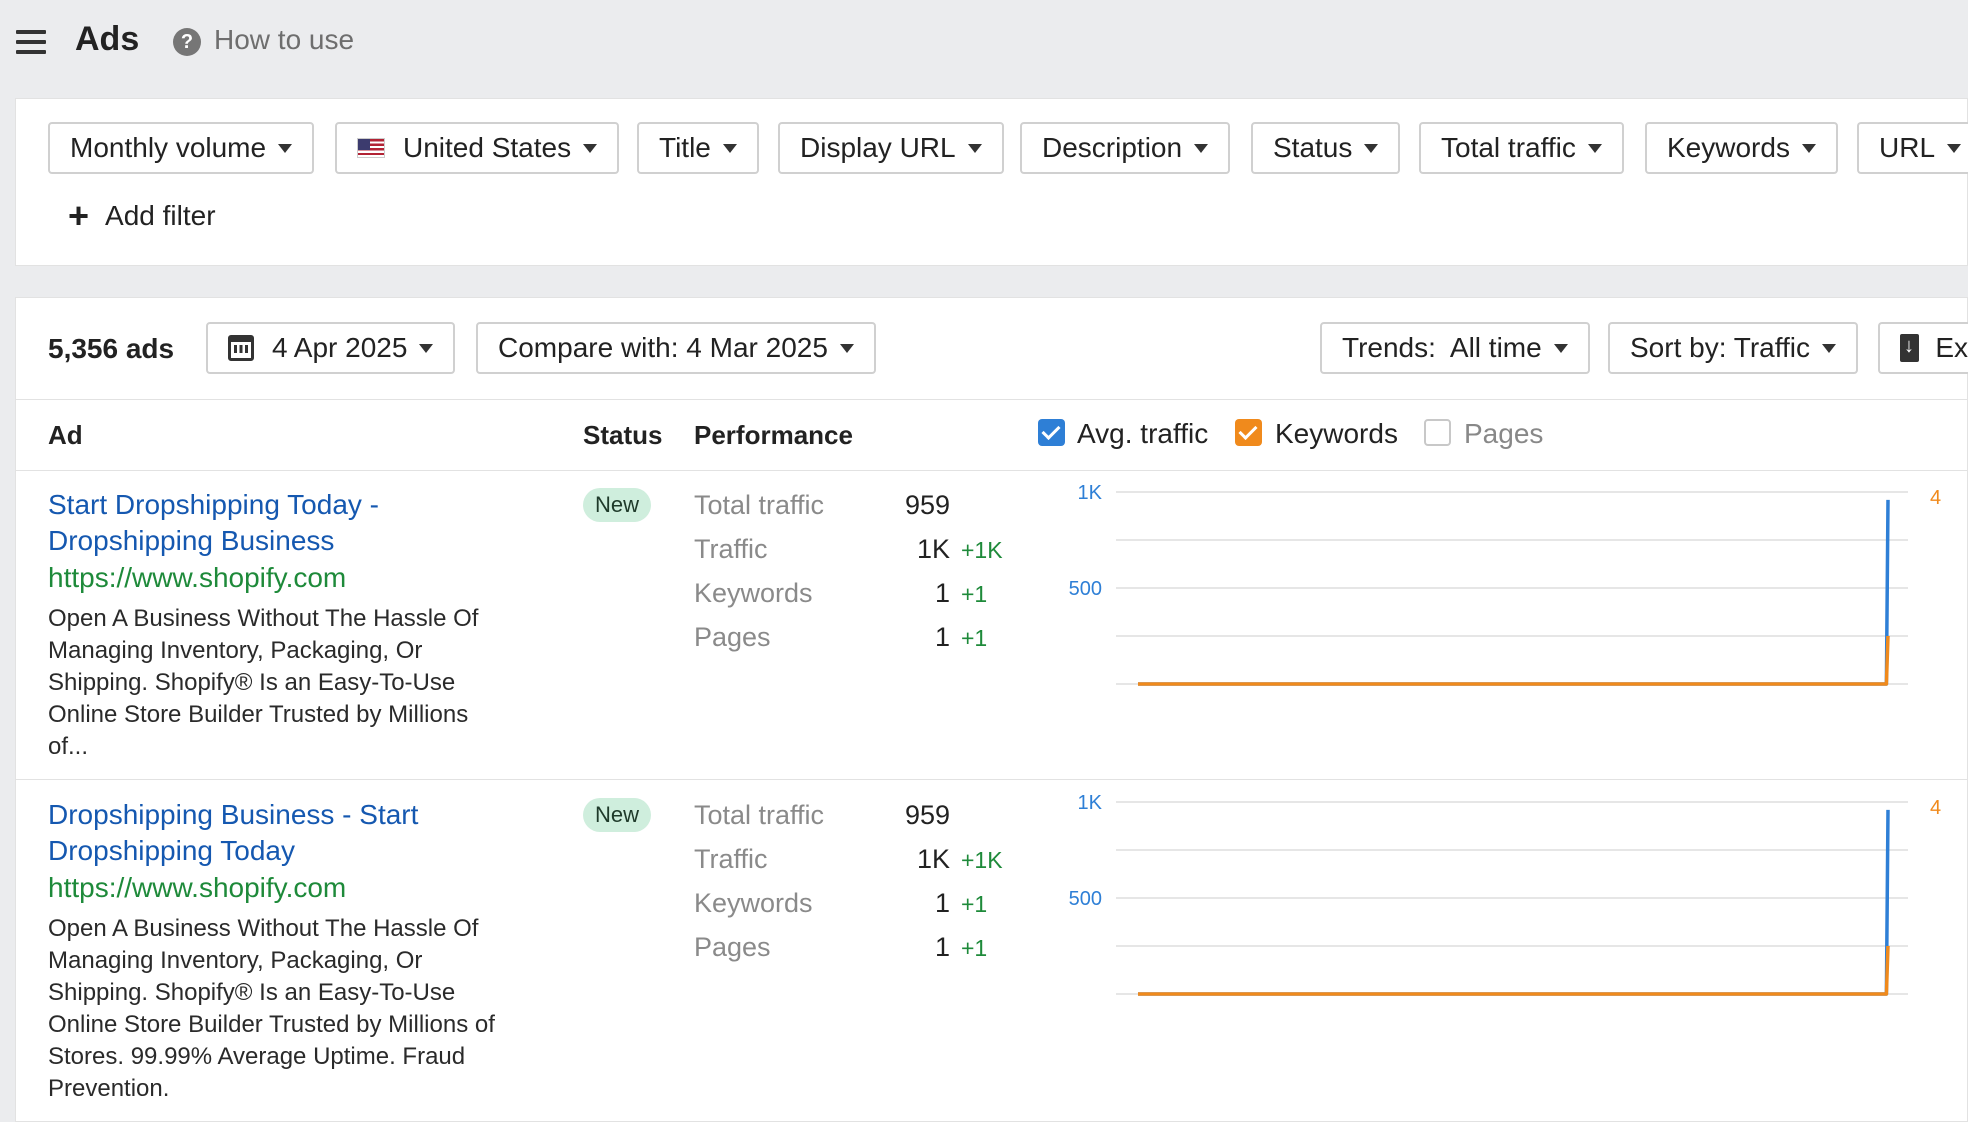 The height and width of the screenshot is (1122, 1968). What do you see at coordinates (1907, 147) in the screenshot?
I see `filter-label: URL` at bounding box center [1907, 147].